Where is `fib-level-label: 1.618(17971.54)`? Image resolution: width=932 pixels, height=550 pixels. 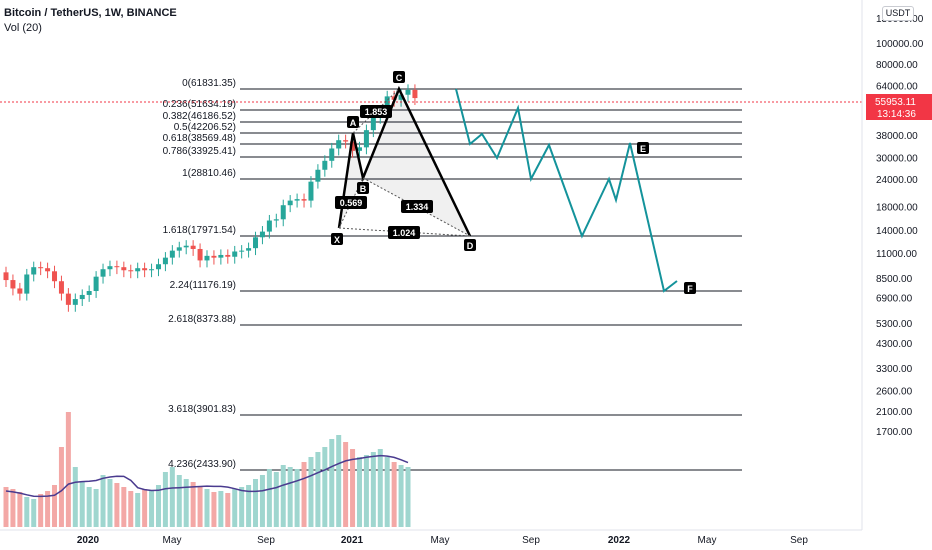 fib-level-label: 1.618(17971.54) is located at coordinates (199, 230).